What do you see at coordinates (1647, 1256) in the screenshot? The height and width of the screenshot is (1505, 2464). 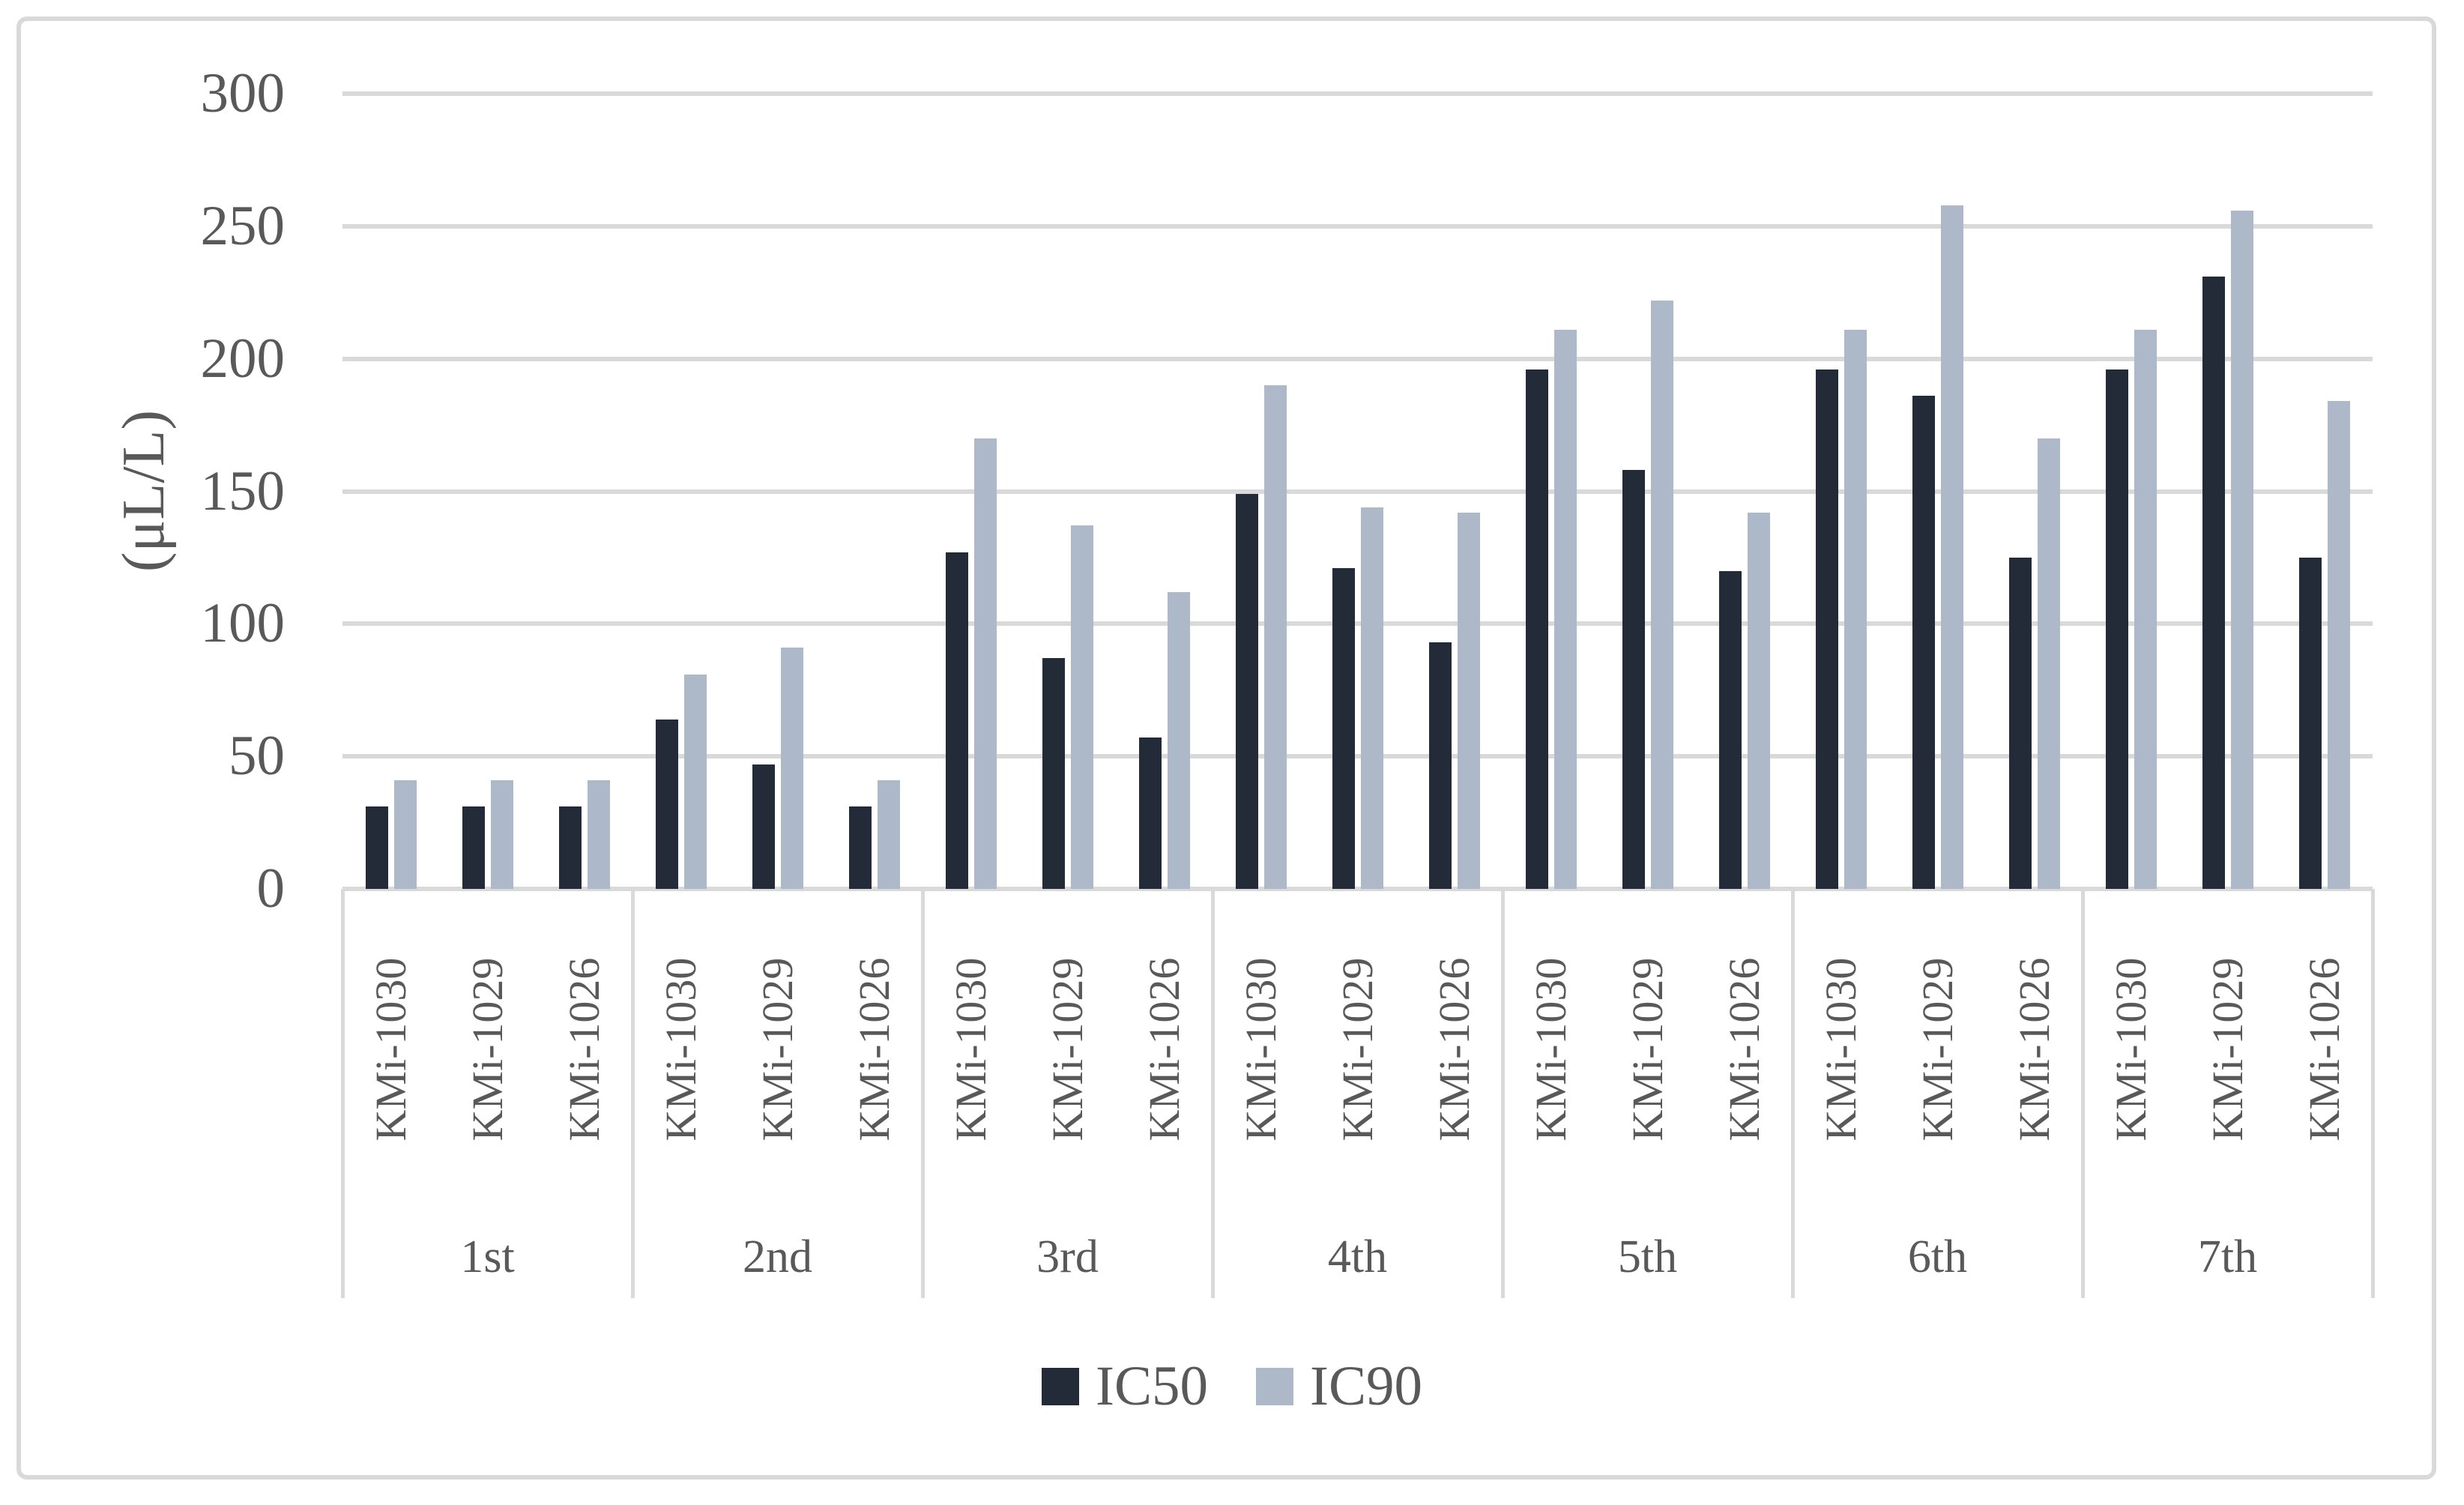 I see `group-label-5th: 5th` at bounding box center [1647, 1256].